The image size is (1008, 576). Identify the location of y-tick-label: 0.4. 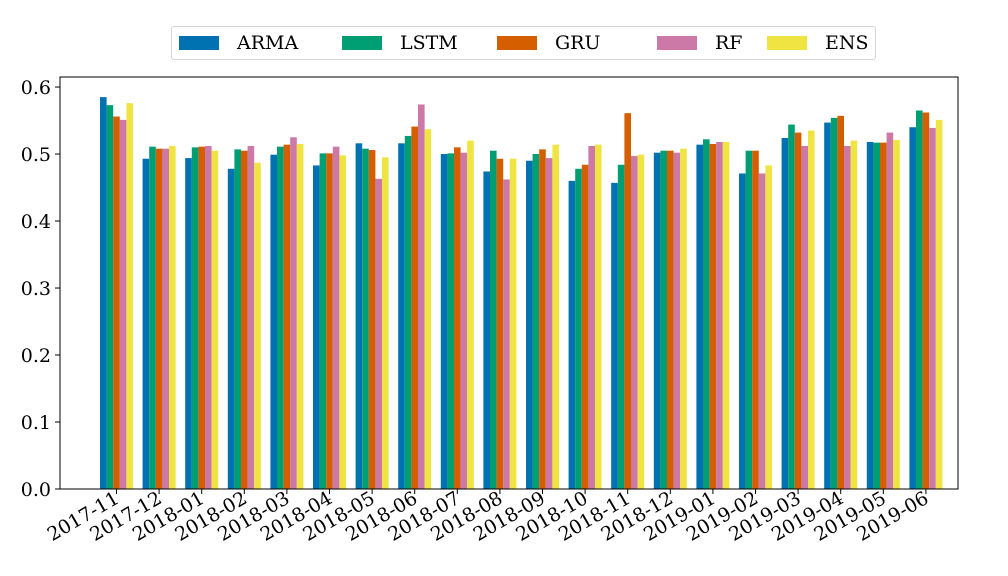
(36, 222).